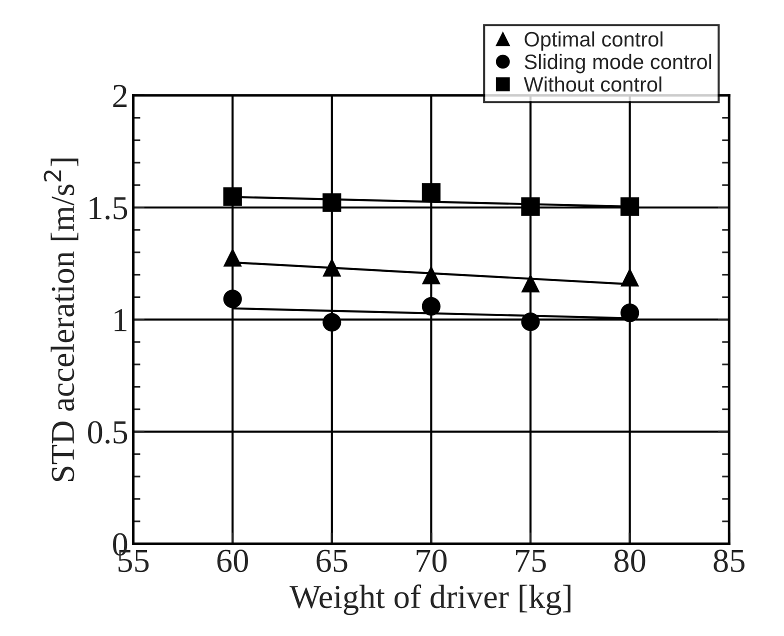  Describe the element at coordinates (593, 41) in the screenshot. I see `legend-label: Optimal control` at that location.